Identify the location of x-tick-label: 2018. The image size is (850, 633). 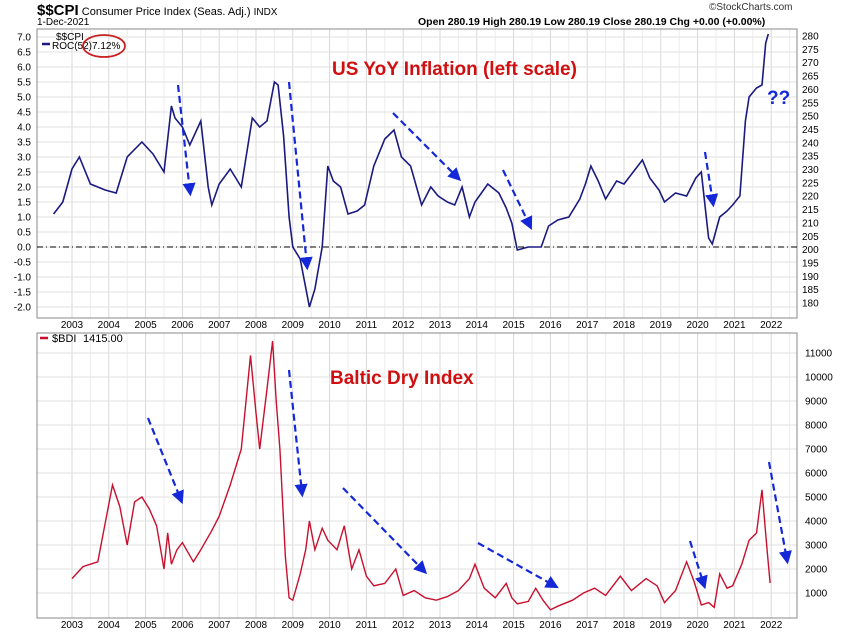
(624, 625).